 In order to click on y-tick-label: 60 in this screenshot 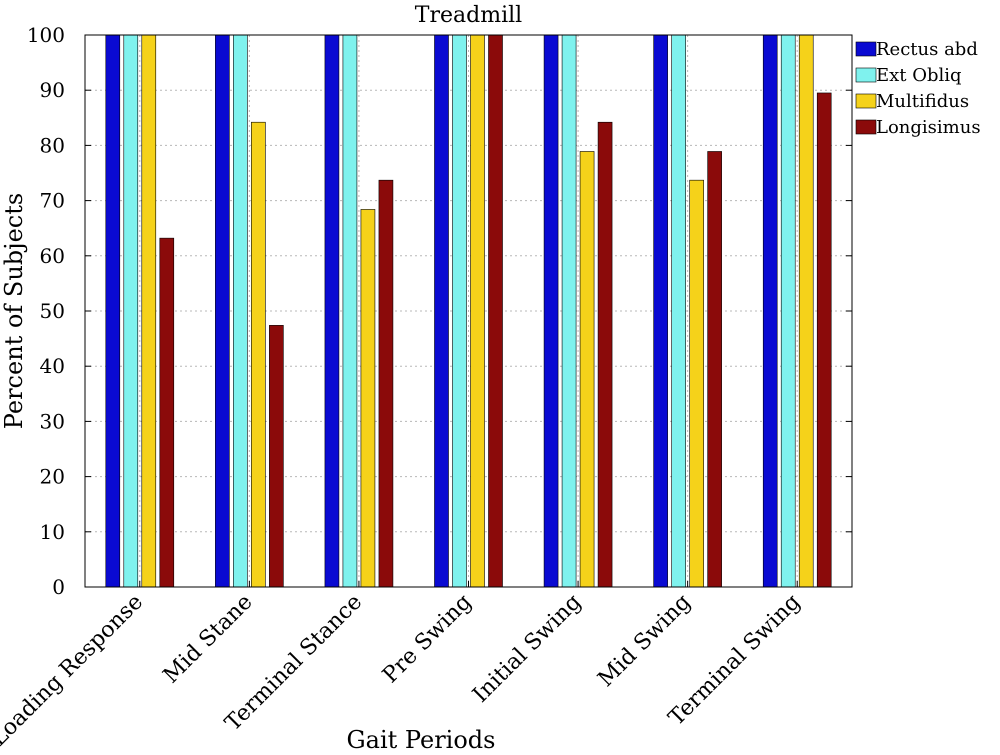, I will do `click(52, 256)`.